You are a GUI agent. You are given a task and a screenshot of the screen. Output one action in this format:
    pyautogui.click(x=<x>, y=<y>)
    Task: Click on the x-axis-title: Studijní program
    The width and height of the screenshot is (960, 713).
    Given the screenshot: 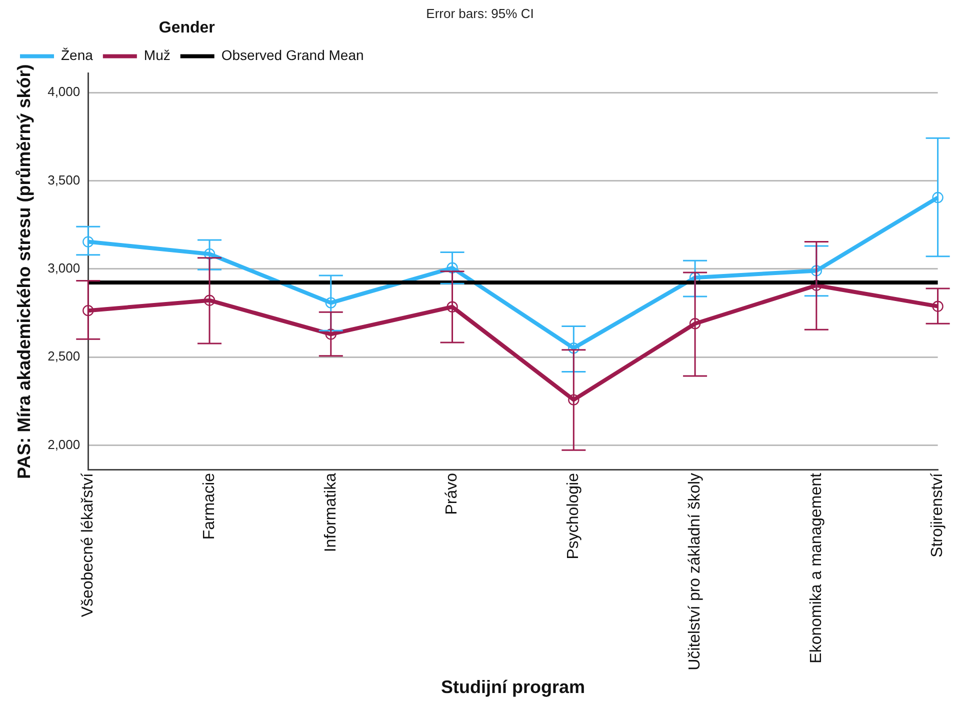 What is the action you would take?
    pyautogui.click(x=512, y=687)
    